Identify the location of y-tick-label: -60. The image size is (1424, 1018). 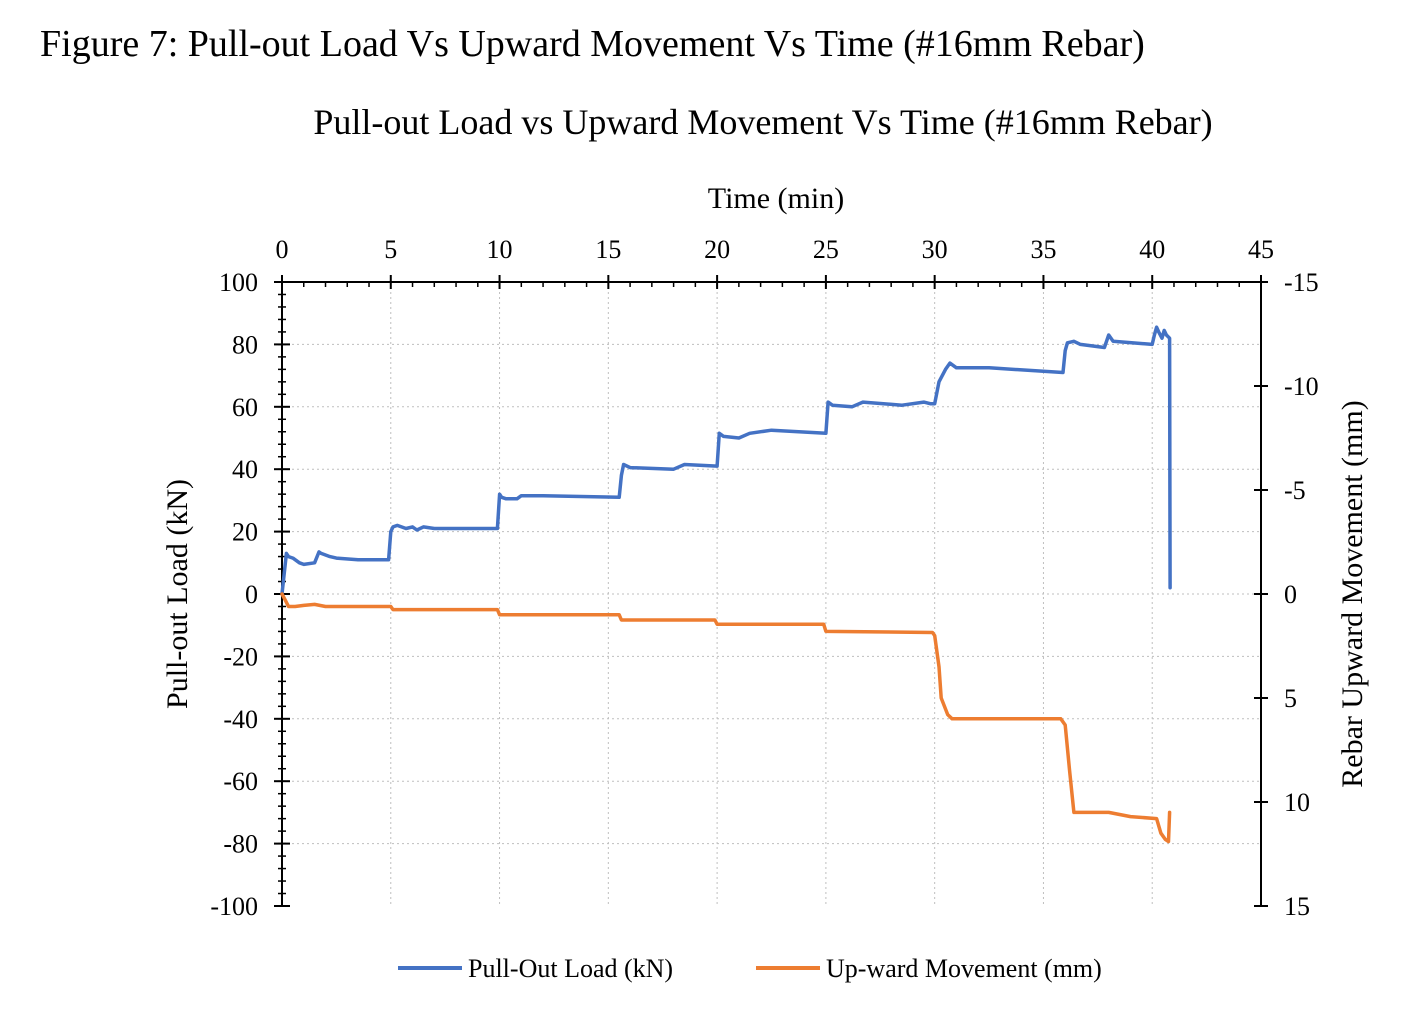
(240, 781).